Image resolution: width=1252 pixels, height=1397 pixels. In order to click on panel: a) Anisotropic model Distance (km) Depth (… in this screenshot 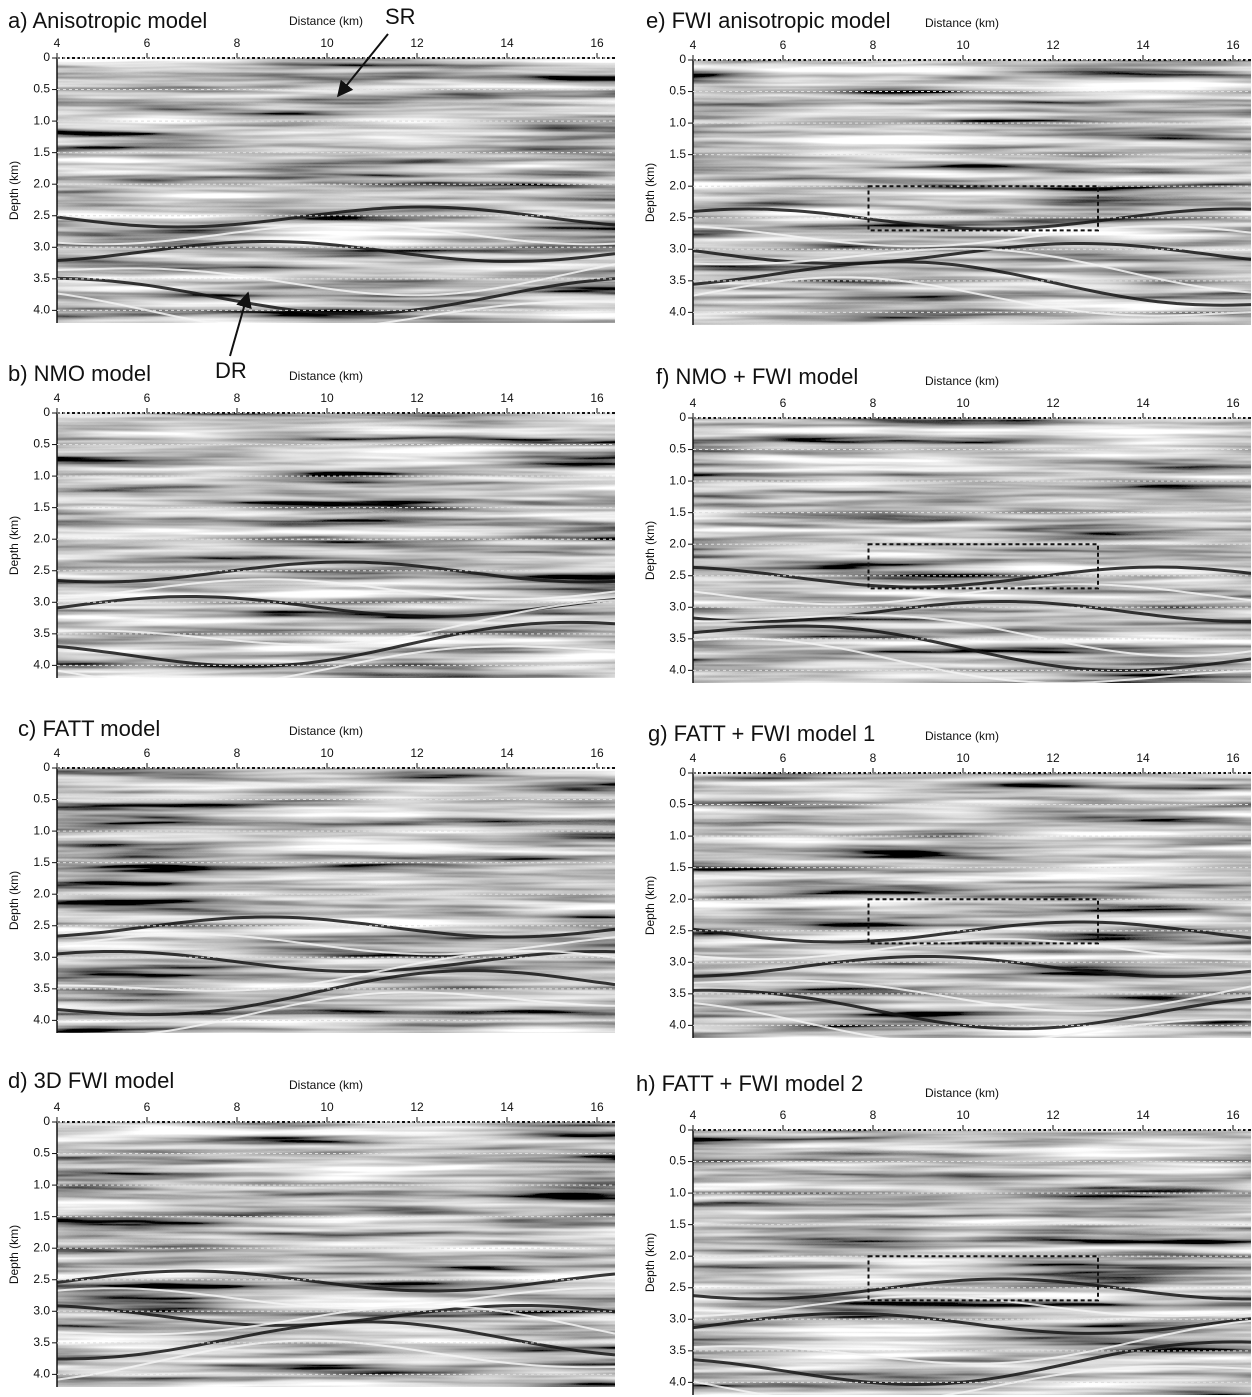, I will do `click(311, 193)`.